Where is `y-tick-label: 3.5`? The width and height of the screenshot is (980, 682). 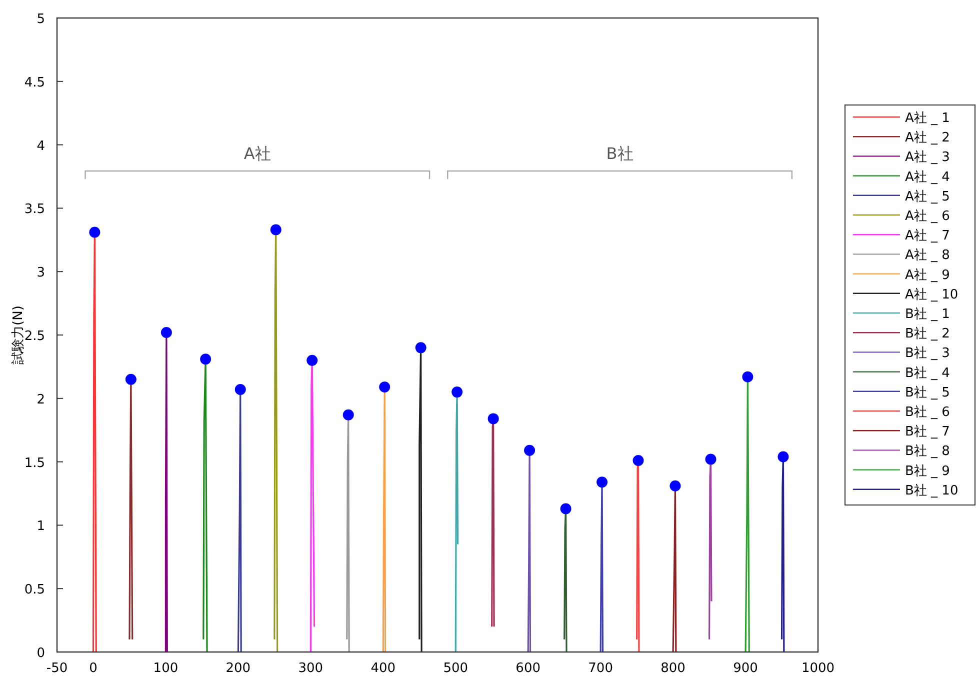 y-tick-label: 3.5 is located at coordinates (34, 210).